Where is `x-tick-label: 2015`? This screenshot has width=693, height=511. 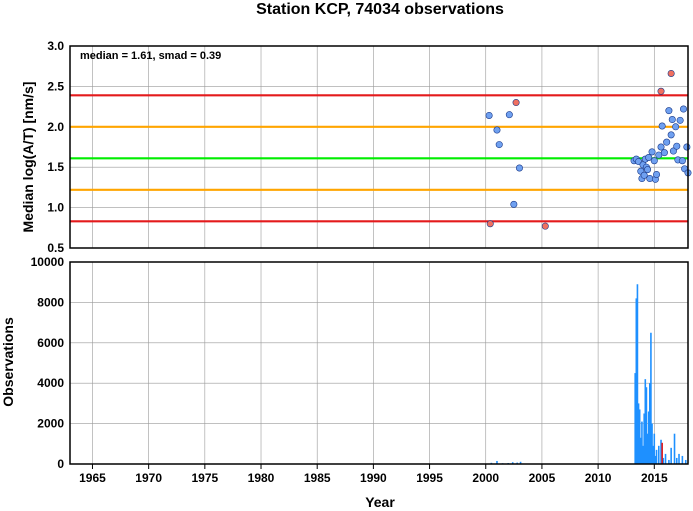
x-tick-label: 2015 is located at coordinates (654, 478).